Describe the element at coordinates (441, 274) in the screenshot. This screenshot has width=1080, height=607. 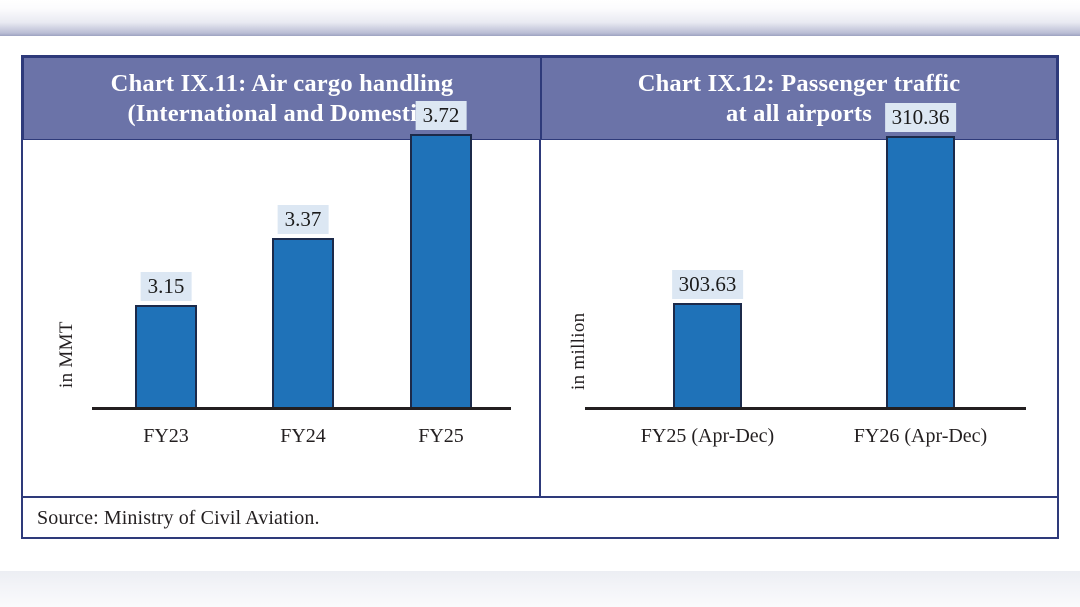
I see `bar-ix-11-fy25: 3.72 FY25` at that location.